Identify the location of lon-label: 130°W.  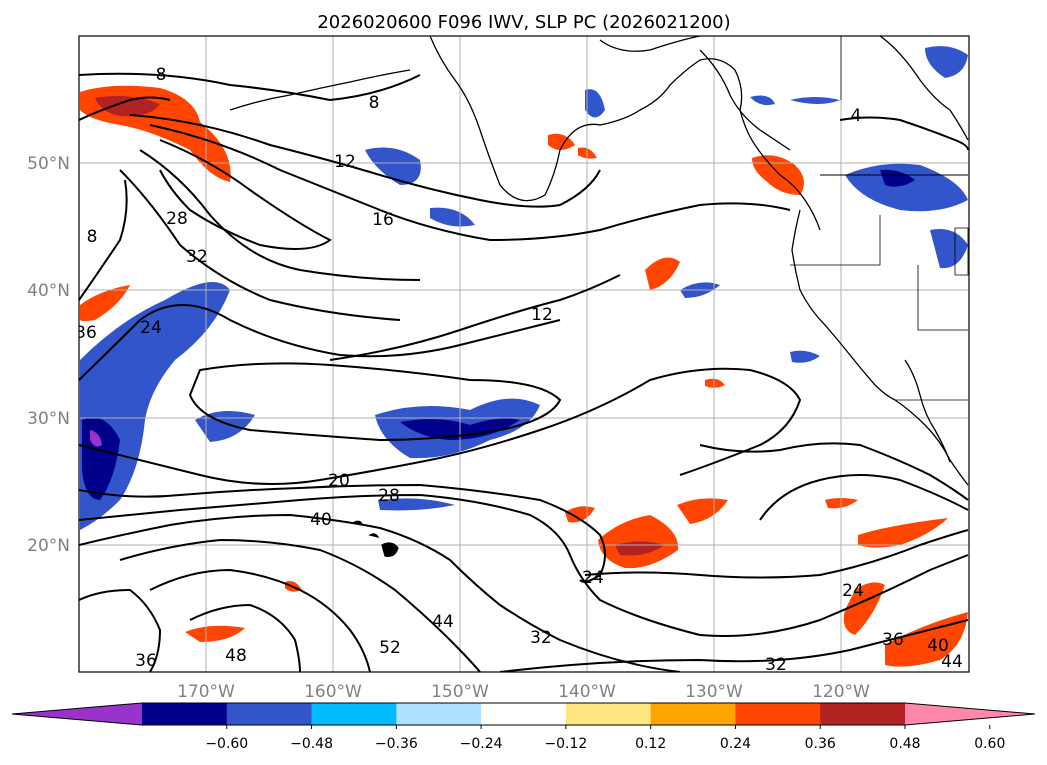
(714, 692).